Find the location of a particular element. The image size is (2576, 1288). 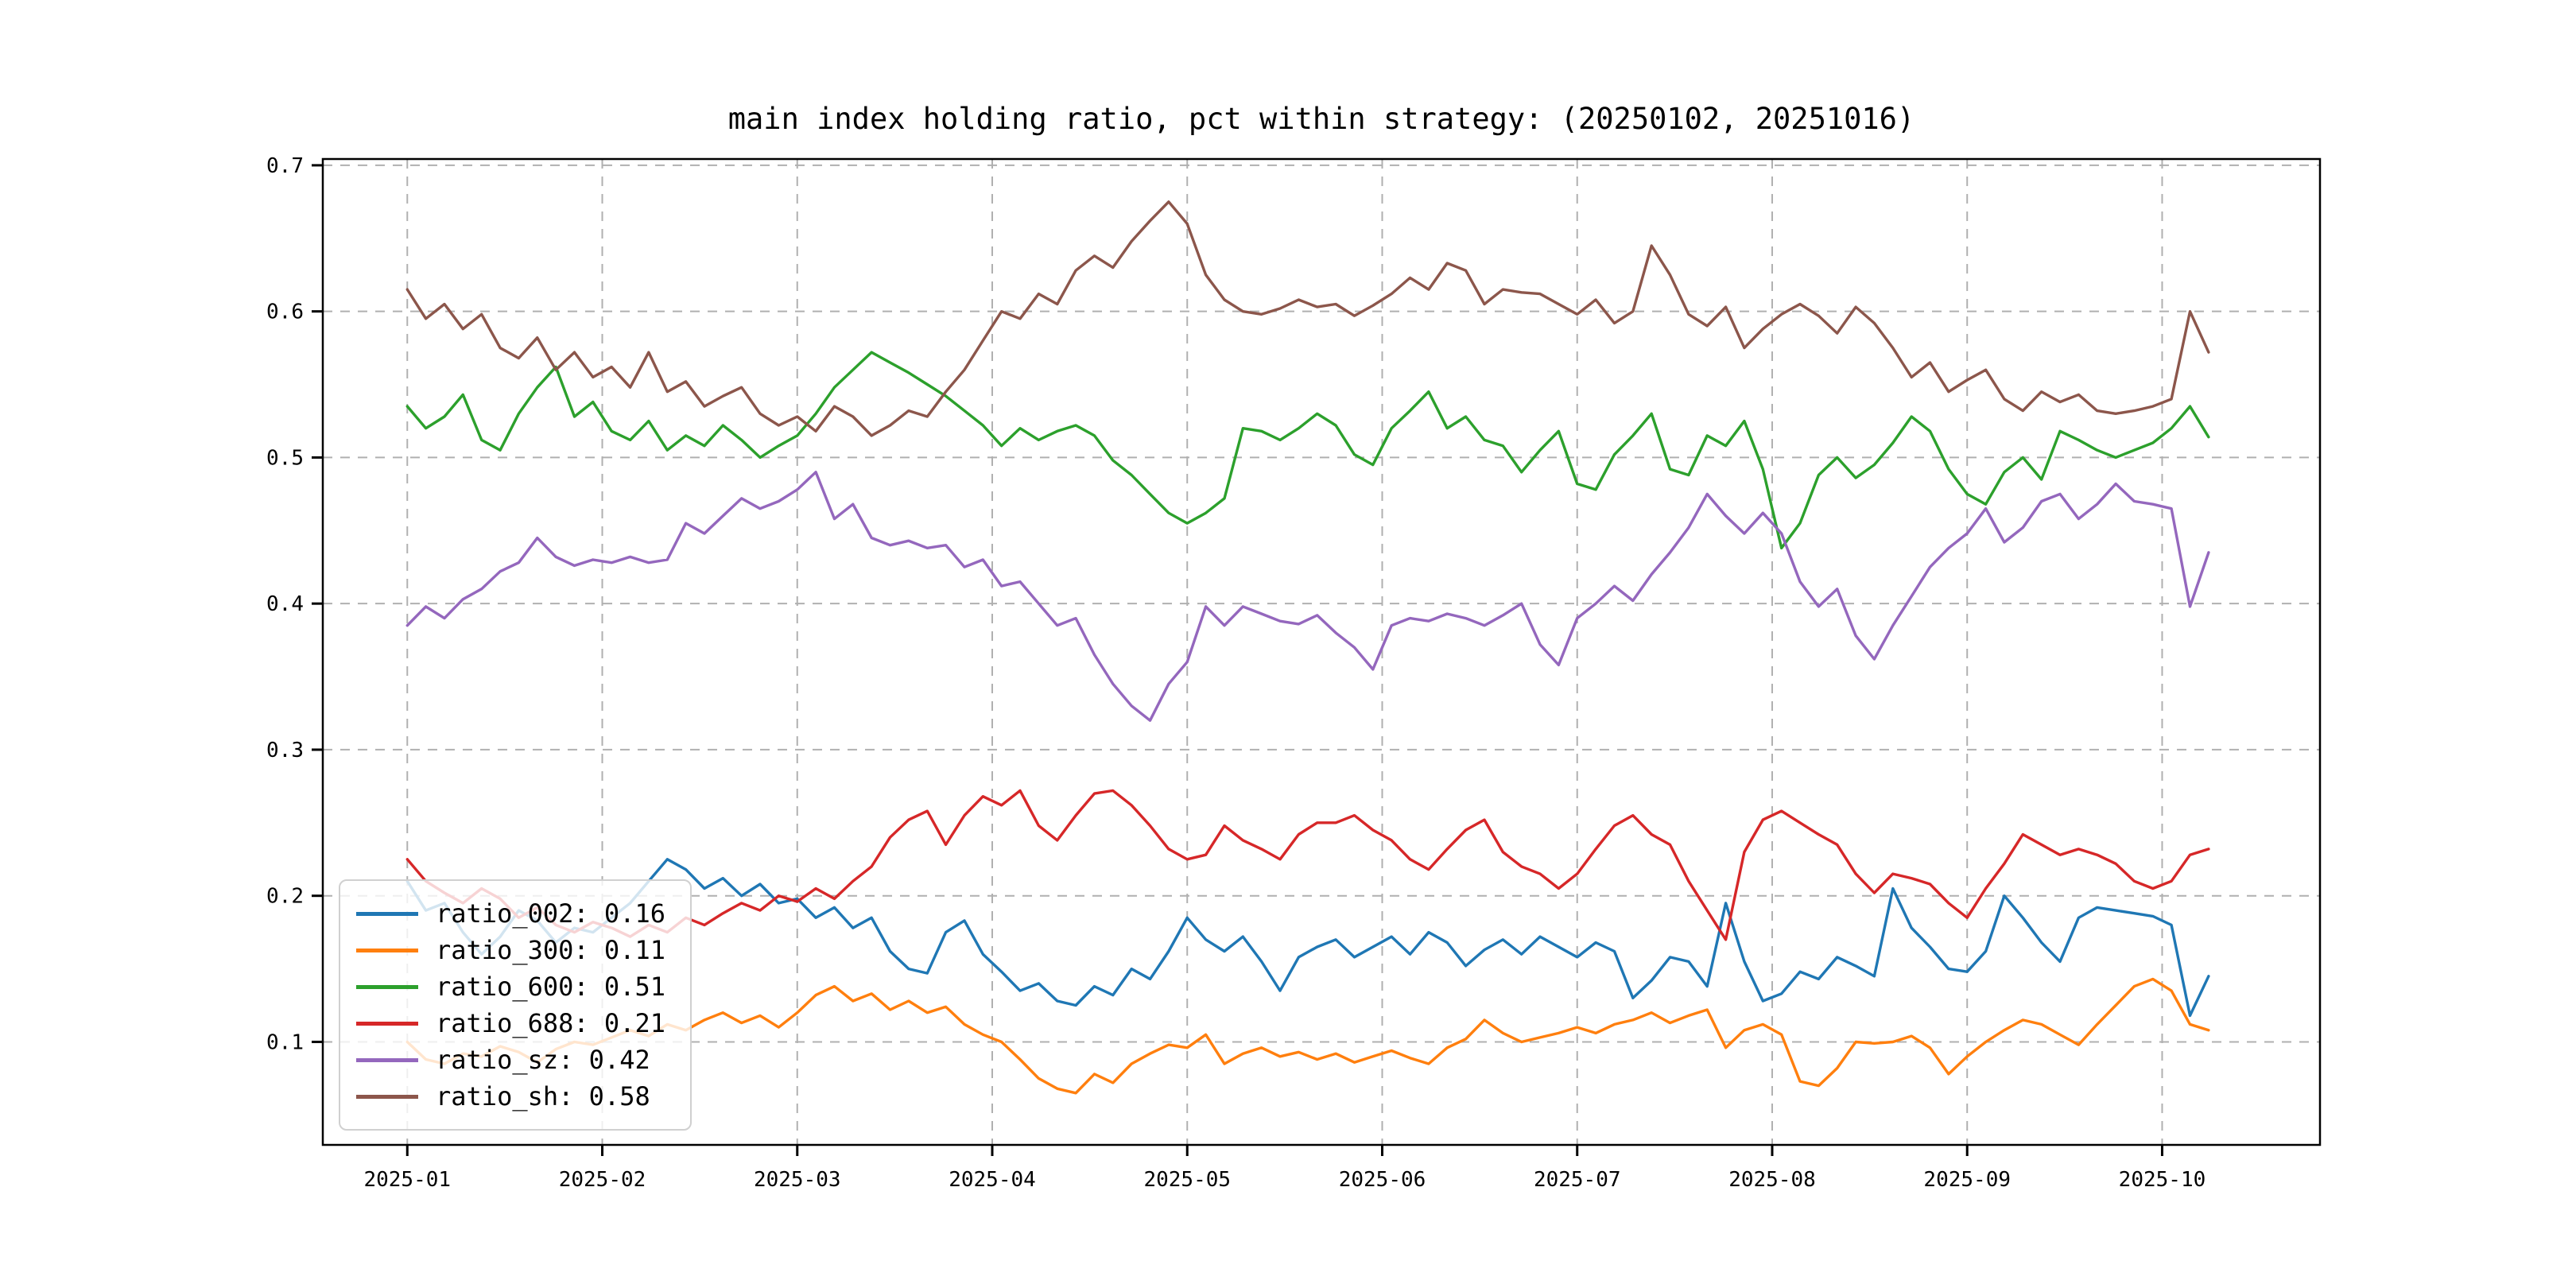

y-tick-label: 0.6 is located at coordinates (285, 312).